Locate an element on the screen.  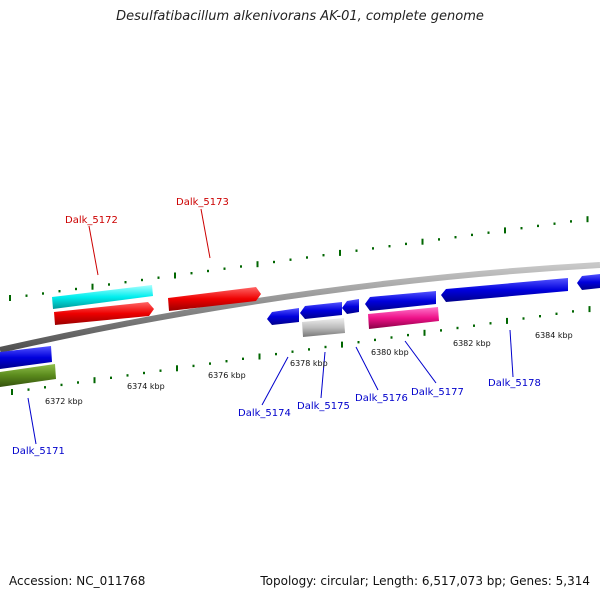
scale-label: 6376 kbp is located at coordinates (227, 375).